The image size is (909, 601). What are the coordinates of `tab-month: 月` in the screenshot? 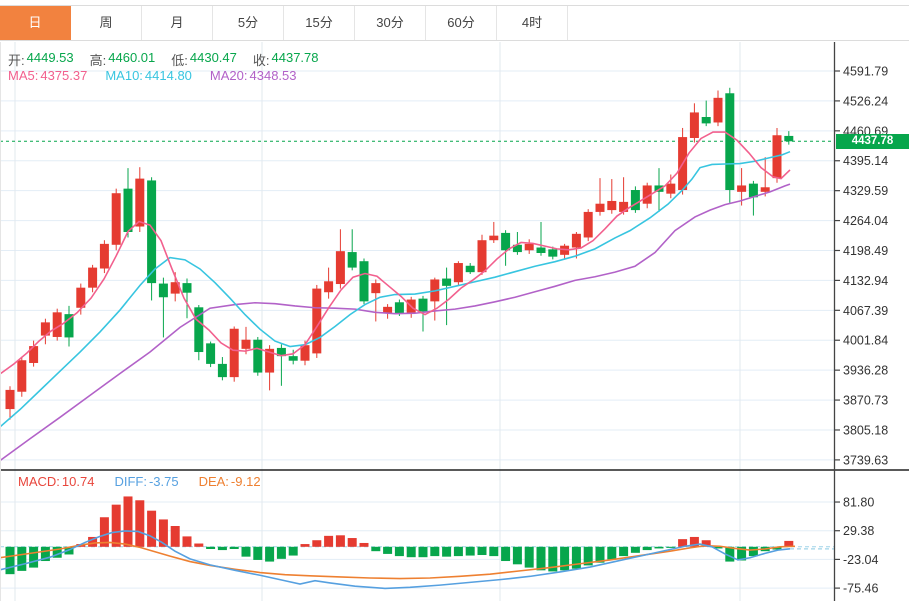 It's located at (177, 23).